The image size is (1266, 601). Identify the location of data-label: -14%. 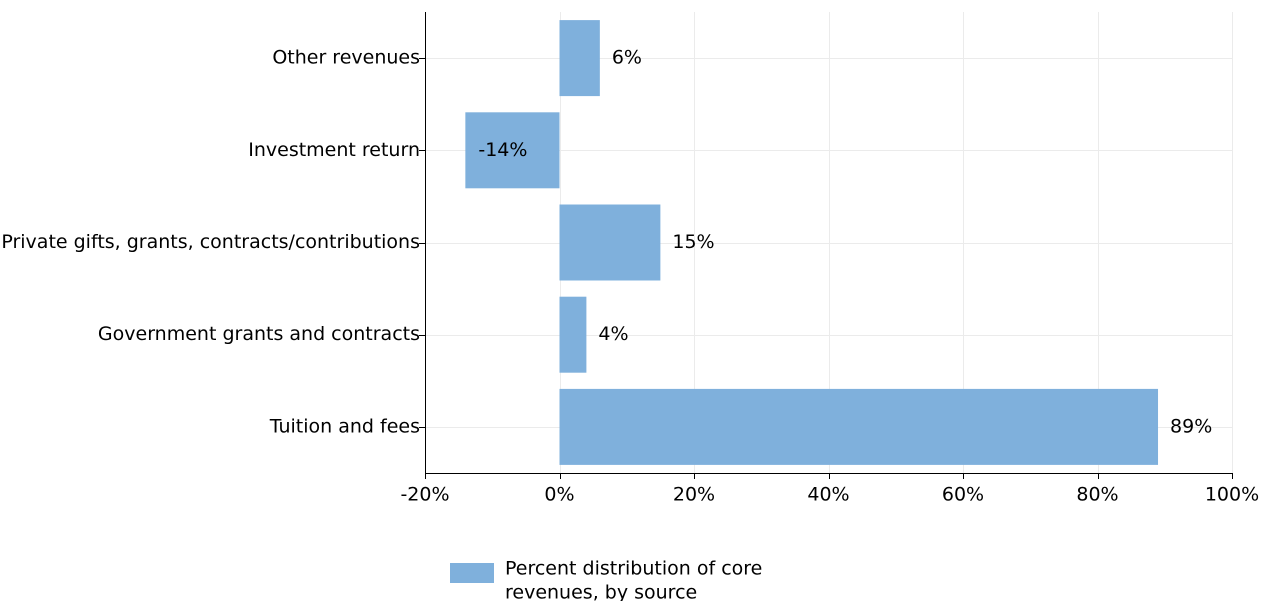
(502, 150).